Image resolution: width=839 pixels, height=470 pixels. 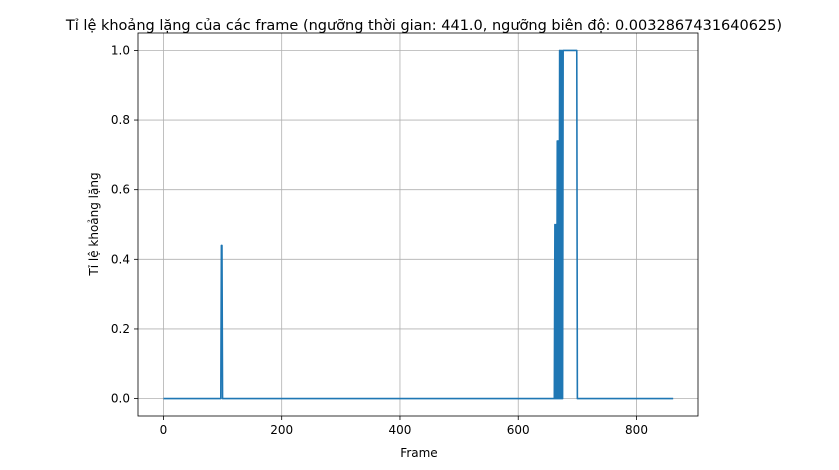 What do you see at coordinates (120, 329) in the screenshot?
I see `y-tick-label-1: 0.2` at bounding box center [120, 329].